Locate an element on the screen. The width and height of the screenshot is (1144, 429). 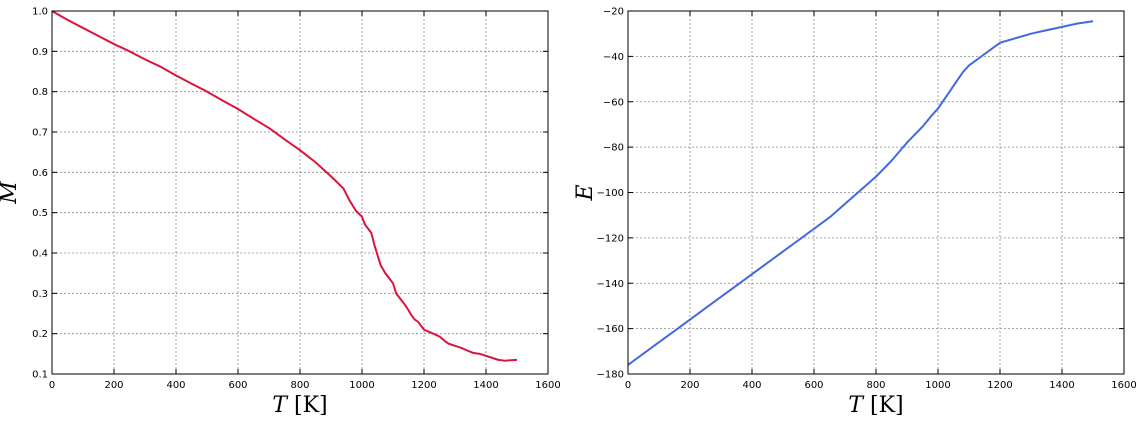
y-tick-label: −100 is located at coordinates (610, 193).